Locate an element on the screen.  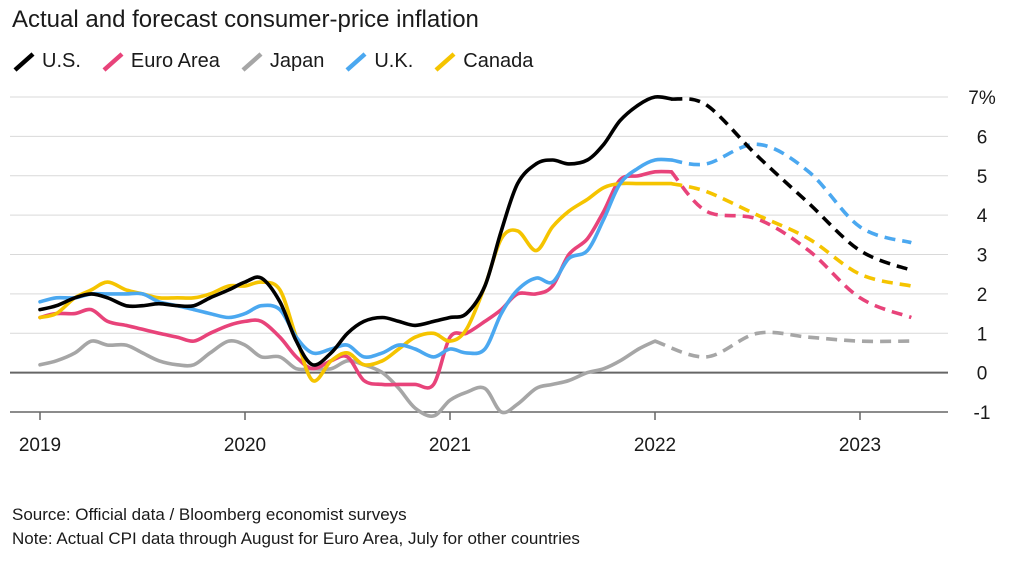
x-tick-label: 2021 is located at coordinates (450, 445).